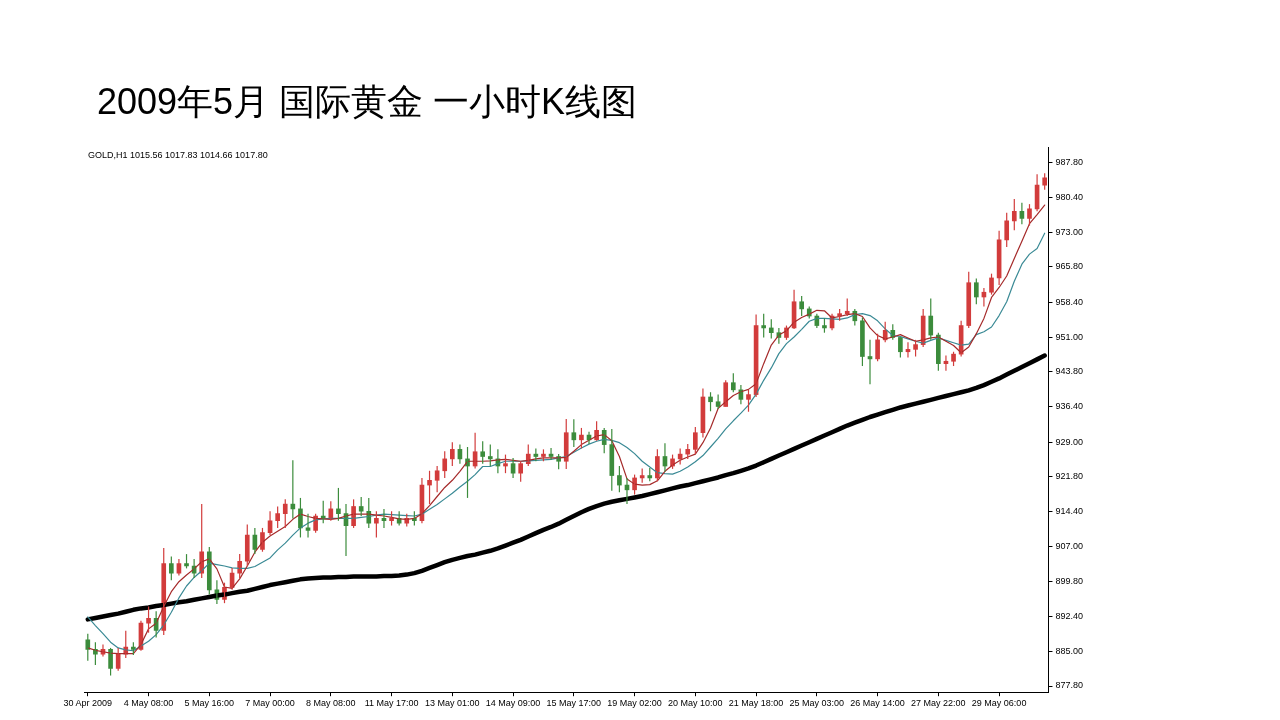  Describe the element at coordinates (877, 703) in the screenshot. I see `x-tick-label: 26 May 14:00` at that location.